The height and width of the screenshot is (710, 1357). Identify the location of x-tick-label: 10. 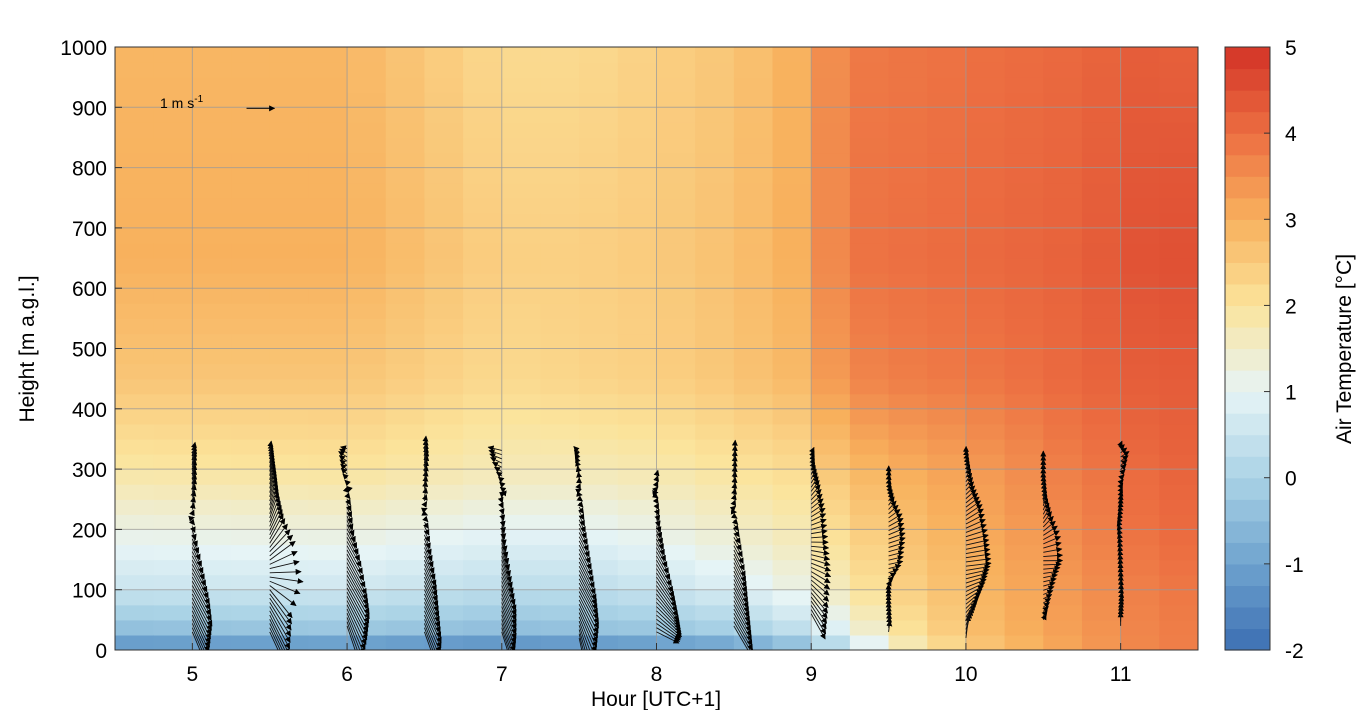
(965, 674).